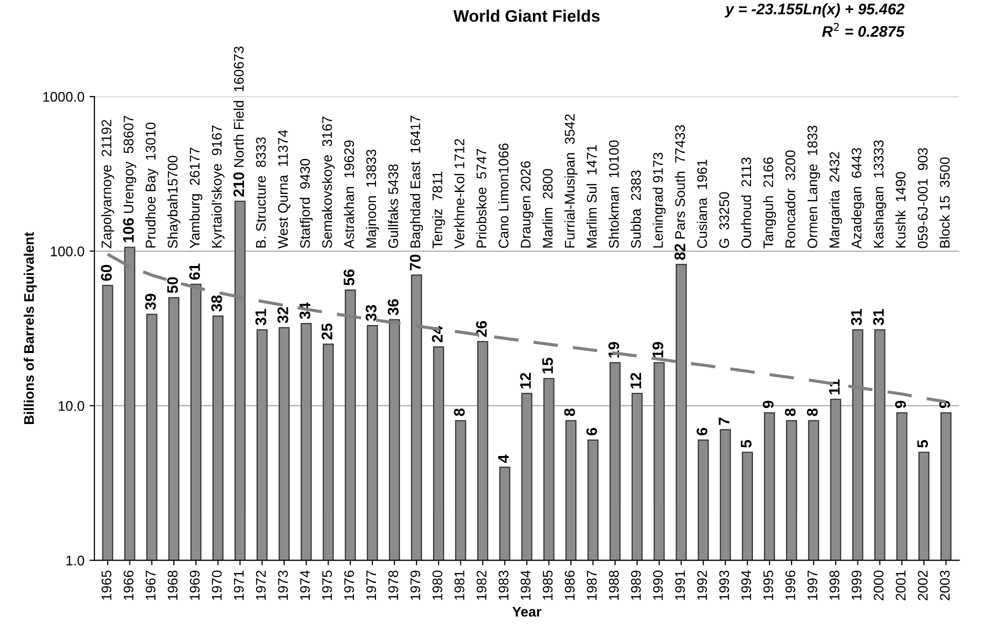 The height and width of the screenshot is (644, 994). I want to click on y-tick-label: 1.0, so click(75, 561).